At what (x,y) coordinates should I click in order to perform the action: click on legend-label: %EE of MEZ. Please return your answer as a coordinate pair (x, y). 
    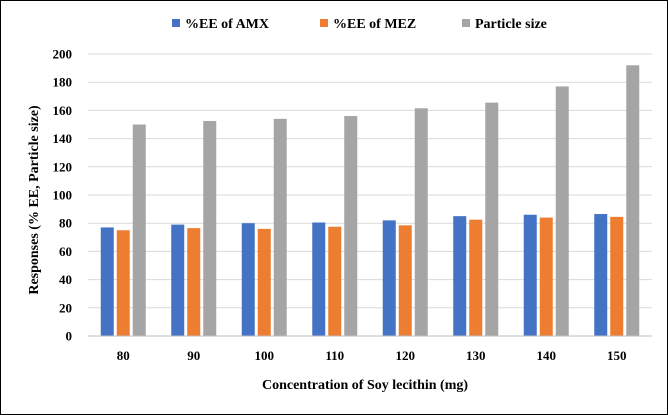
    Looking at the image, I should click on (374, 24).